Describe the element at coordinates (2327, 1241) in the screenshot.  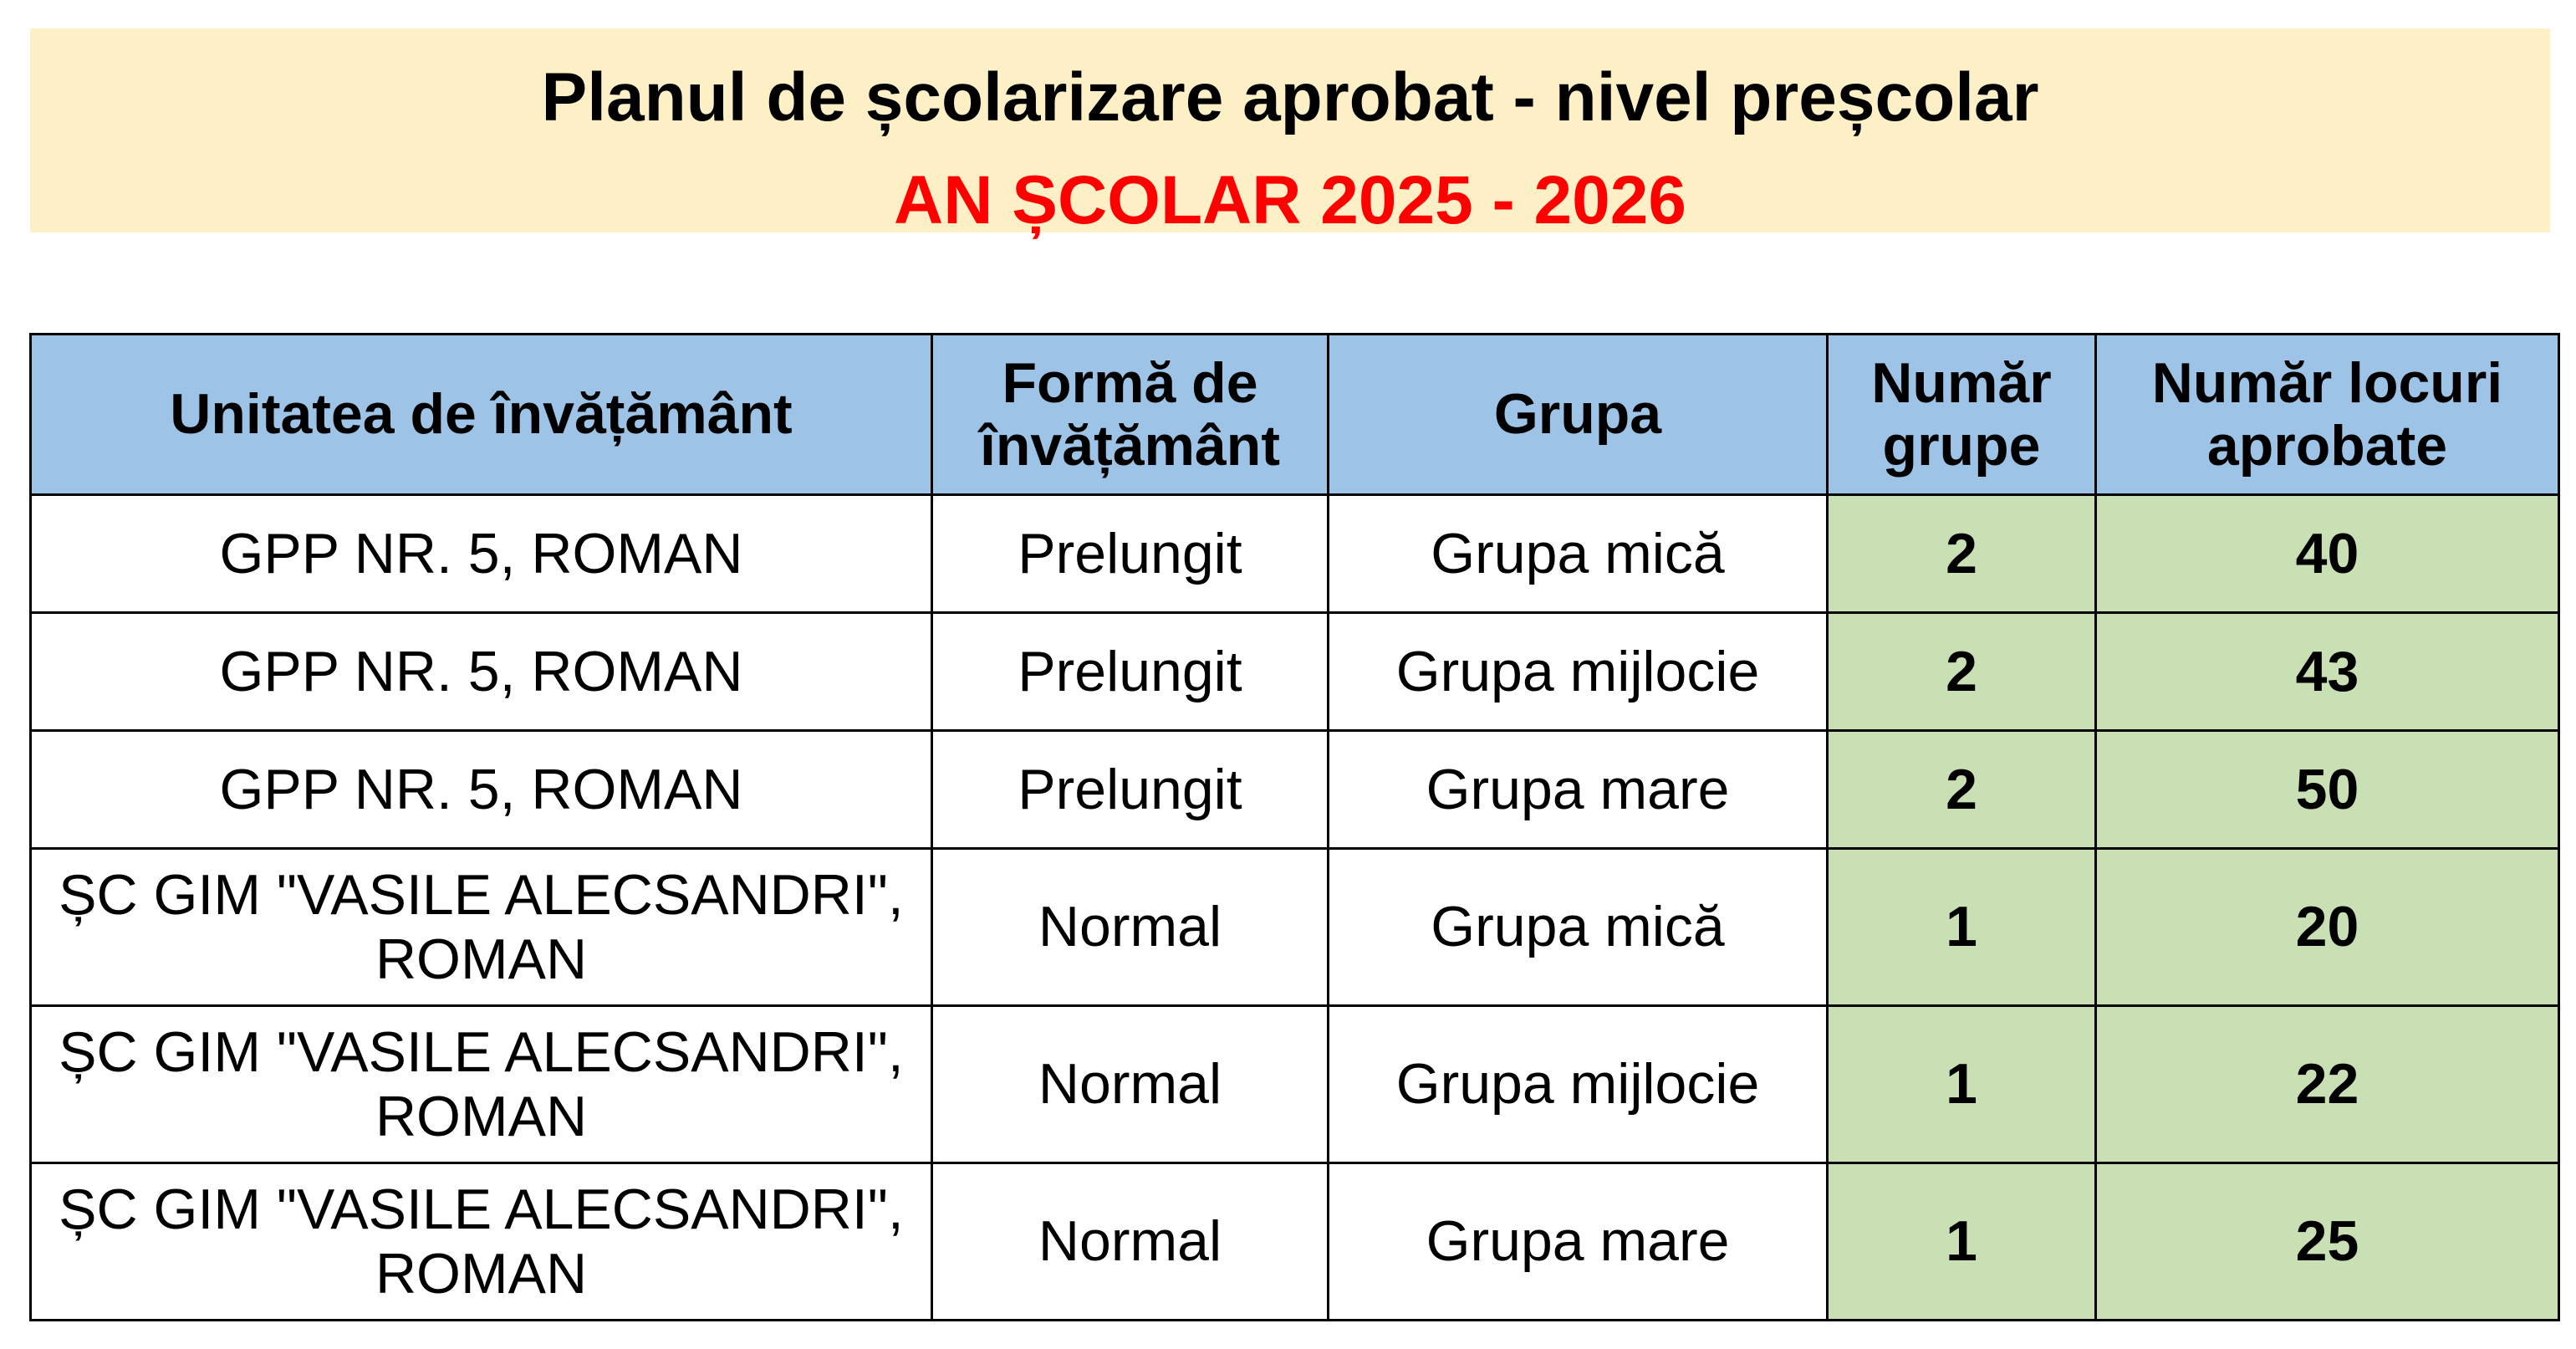
I see `places-cell: 25` at that location.